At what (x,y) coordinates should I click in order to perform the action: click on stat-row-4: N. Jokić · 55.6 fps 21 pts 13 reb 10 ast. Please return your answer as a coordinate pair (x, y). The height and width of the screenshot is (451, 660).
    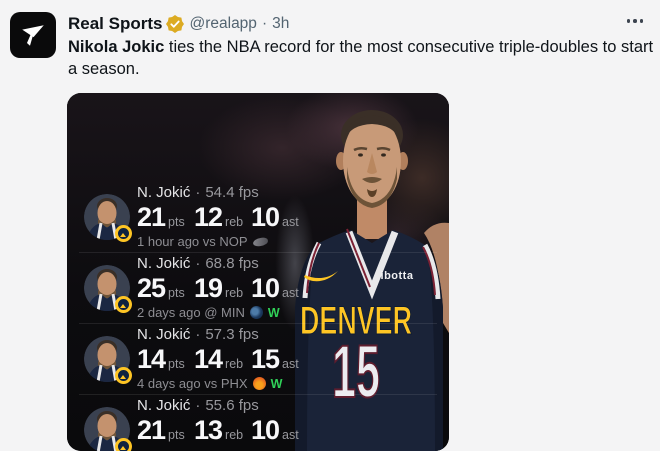
    Looking at the image, I should click on (258, 422).